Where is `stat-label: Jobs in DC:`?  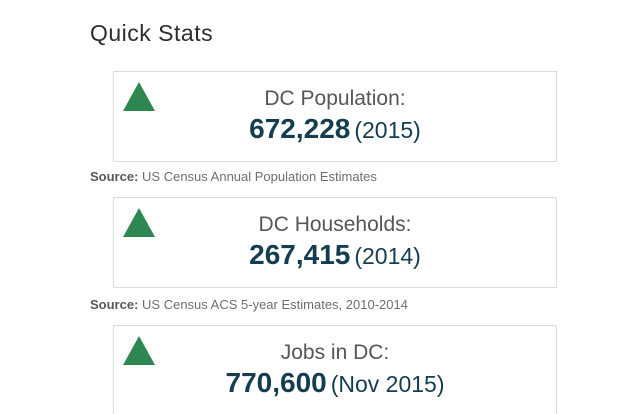 stat-label: Jobs in DC: is located at coordinates (335, 352).